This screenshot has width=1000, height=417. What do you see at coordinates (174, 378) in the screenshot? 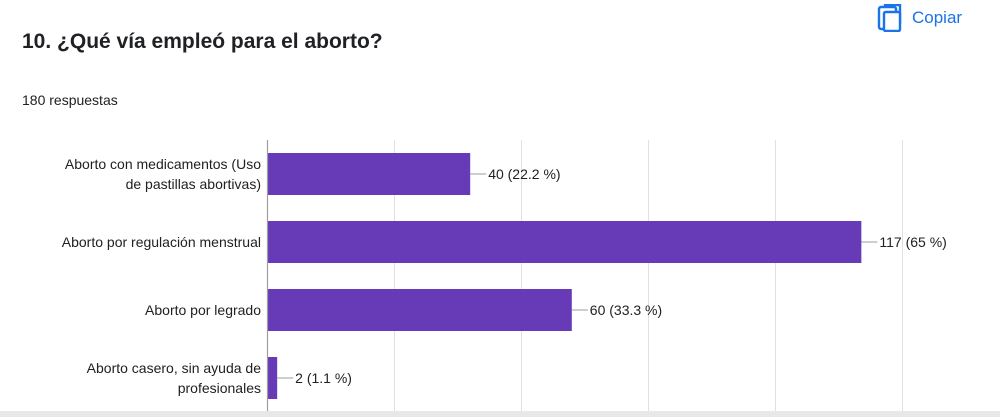
I see `category-label-3: Aborto casero, sin ayuda de profesionales` at bounding box center [174, 378].